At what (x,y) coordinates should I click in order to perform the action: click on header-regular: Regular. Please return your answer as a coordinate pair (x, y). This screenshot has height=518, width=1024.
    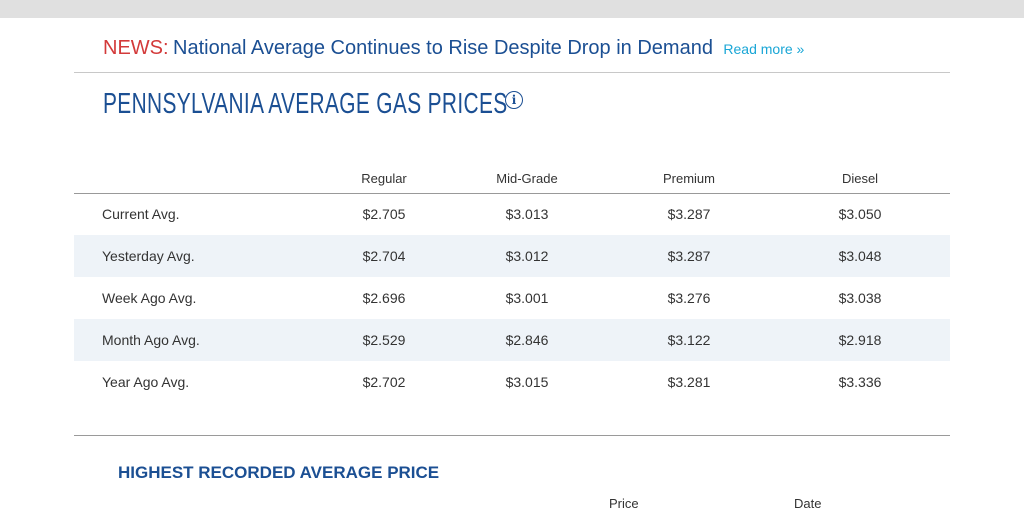
    Looking at the image, I should click on (384, 179).